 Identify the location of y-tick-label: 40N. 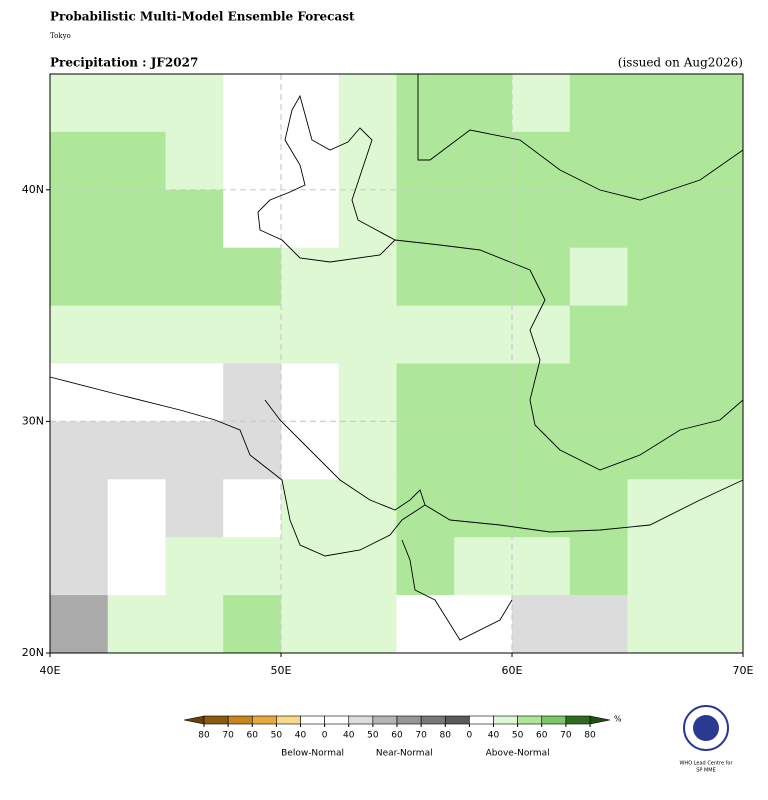
(33, 189).